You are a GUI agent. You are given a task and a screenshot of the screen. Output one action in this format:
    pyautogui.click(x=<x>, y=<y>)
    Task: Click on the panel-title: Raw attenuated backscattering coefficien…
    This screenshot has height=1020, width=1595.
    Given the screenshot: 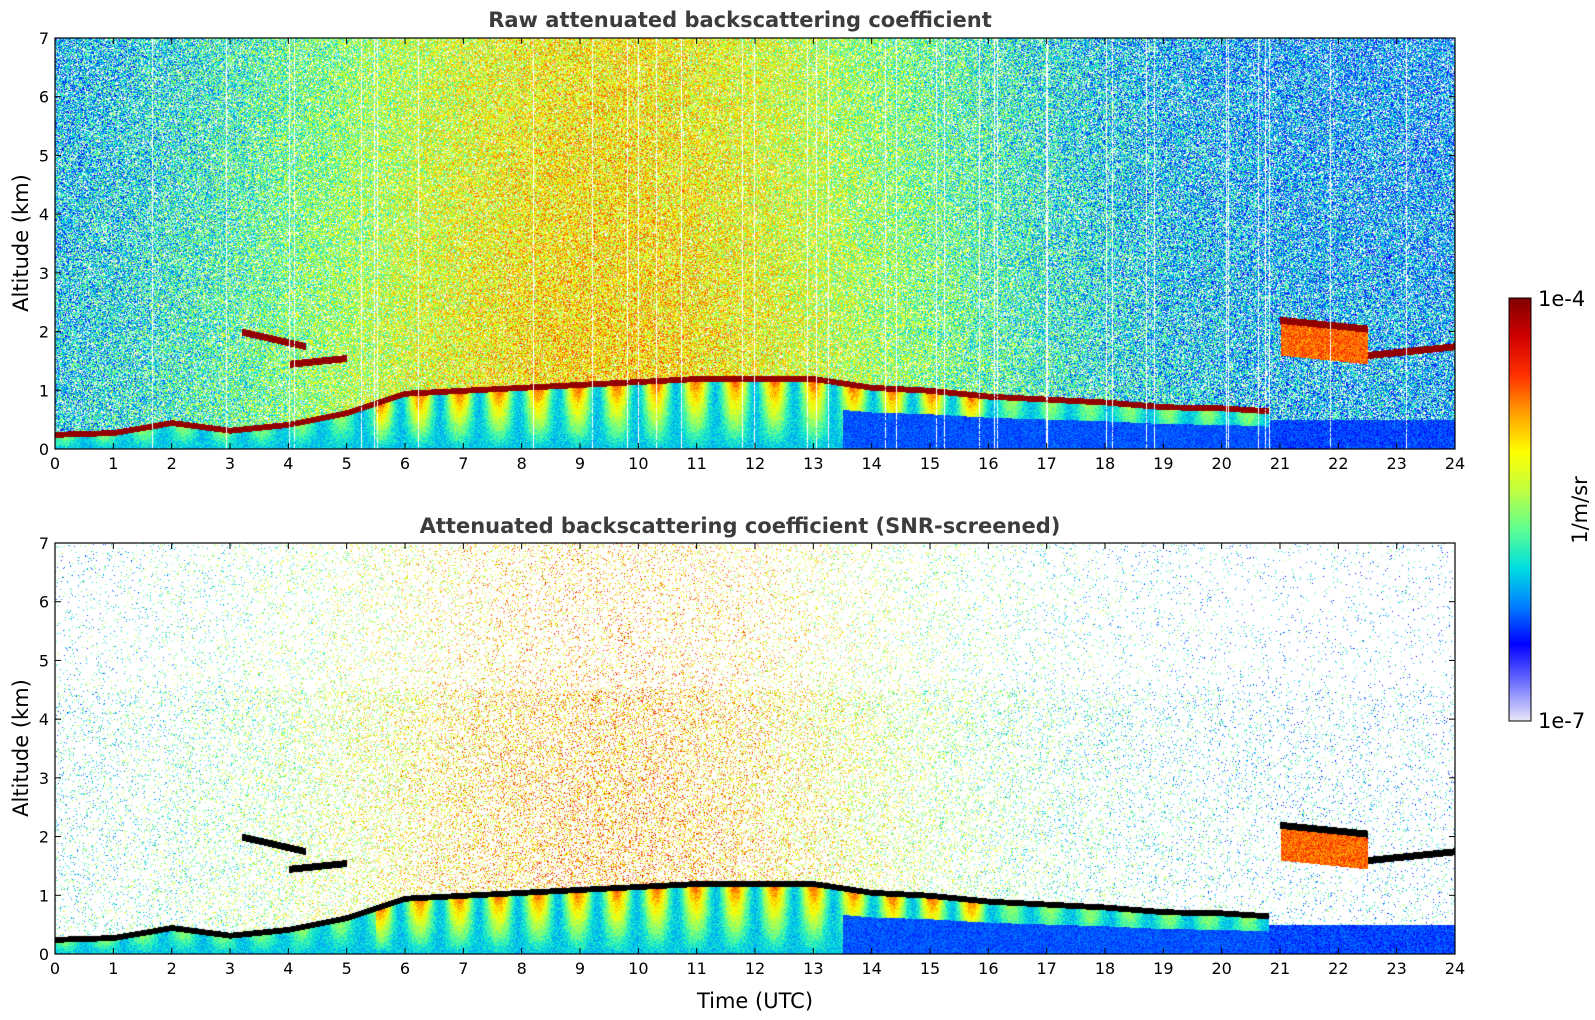 What is the action you would take?
    pyautogui.click(x=740, y=20)
    